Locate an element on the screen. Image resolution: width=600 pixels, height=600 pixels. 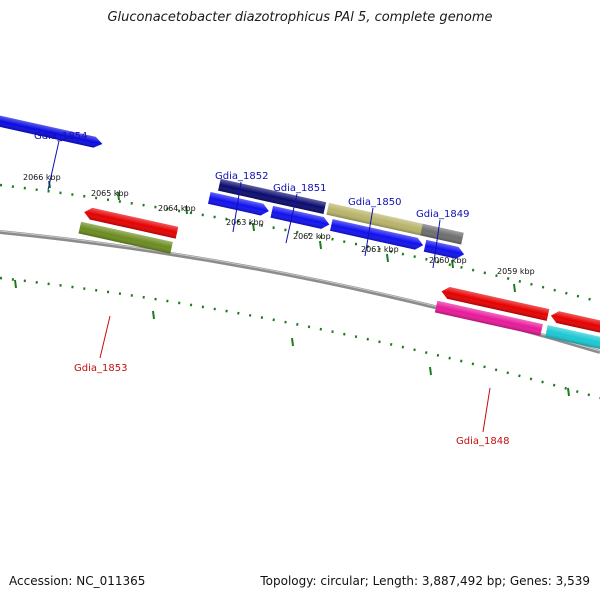
gene-label-gdia-1854: Gdia_1854 is located at coordinates (60, 136).